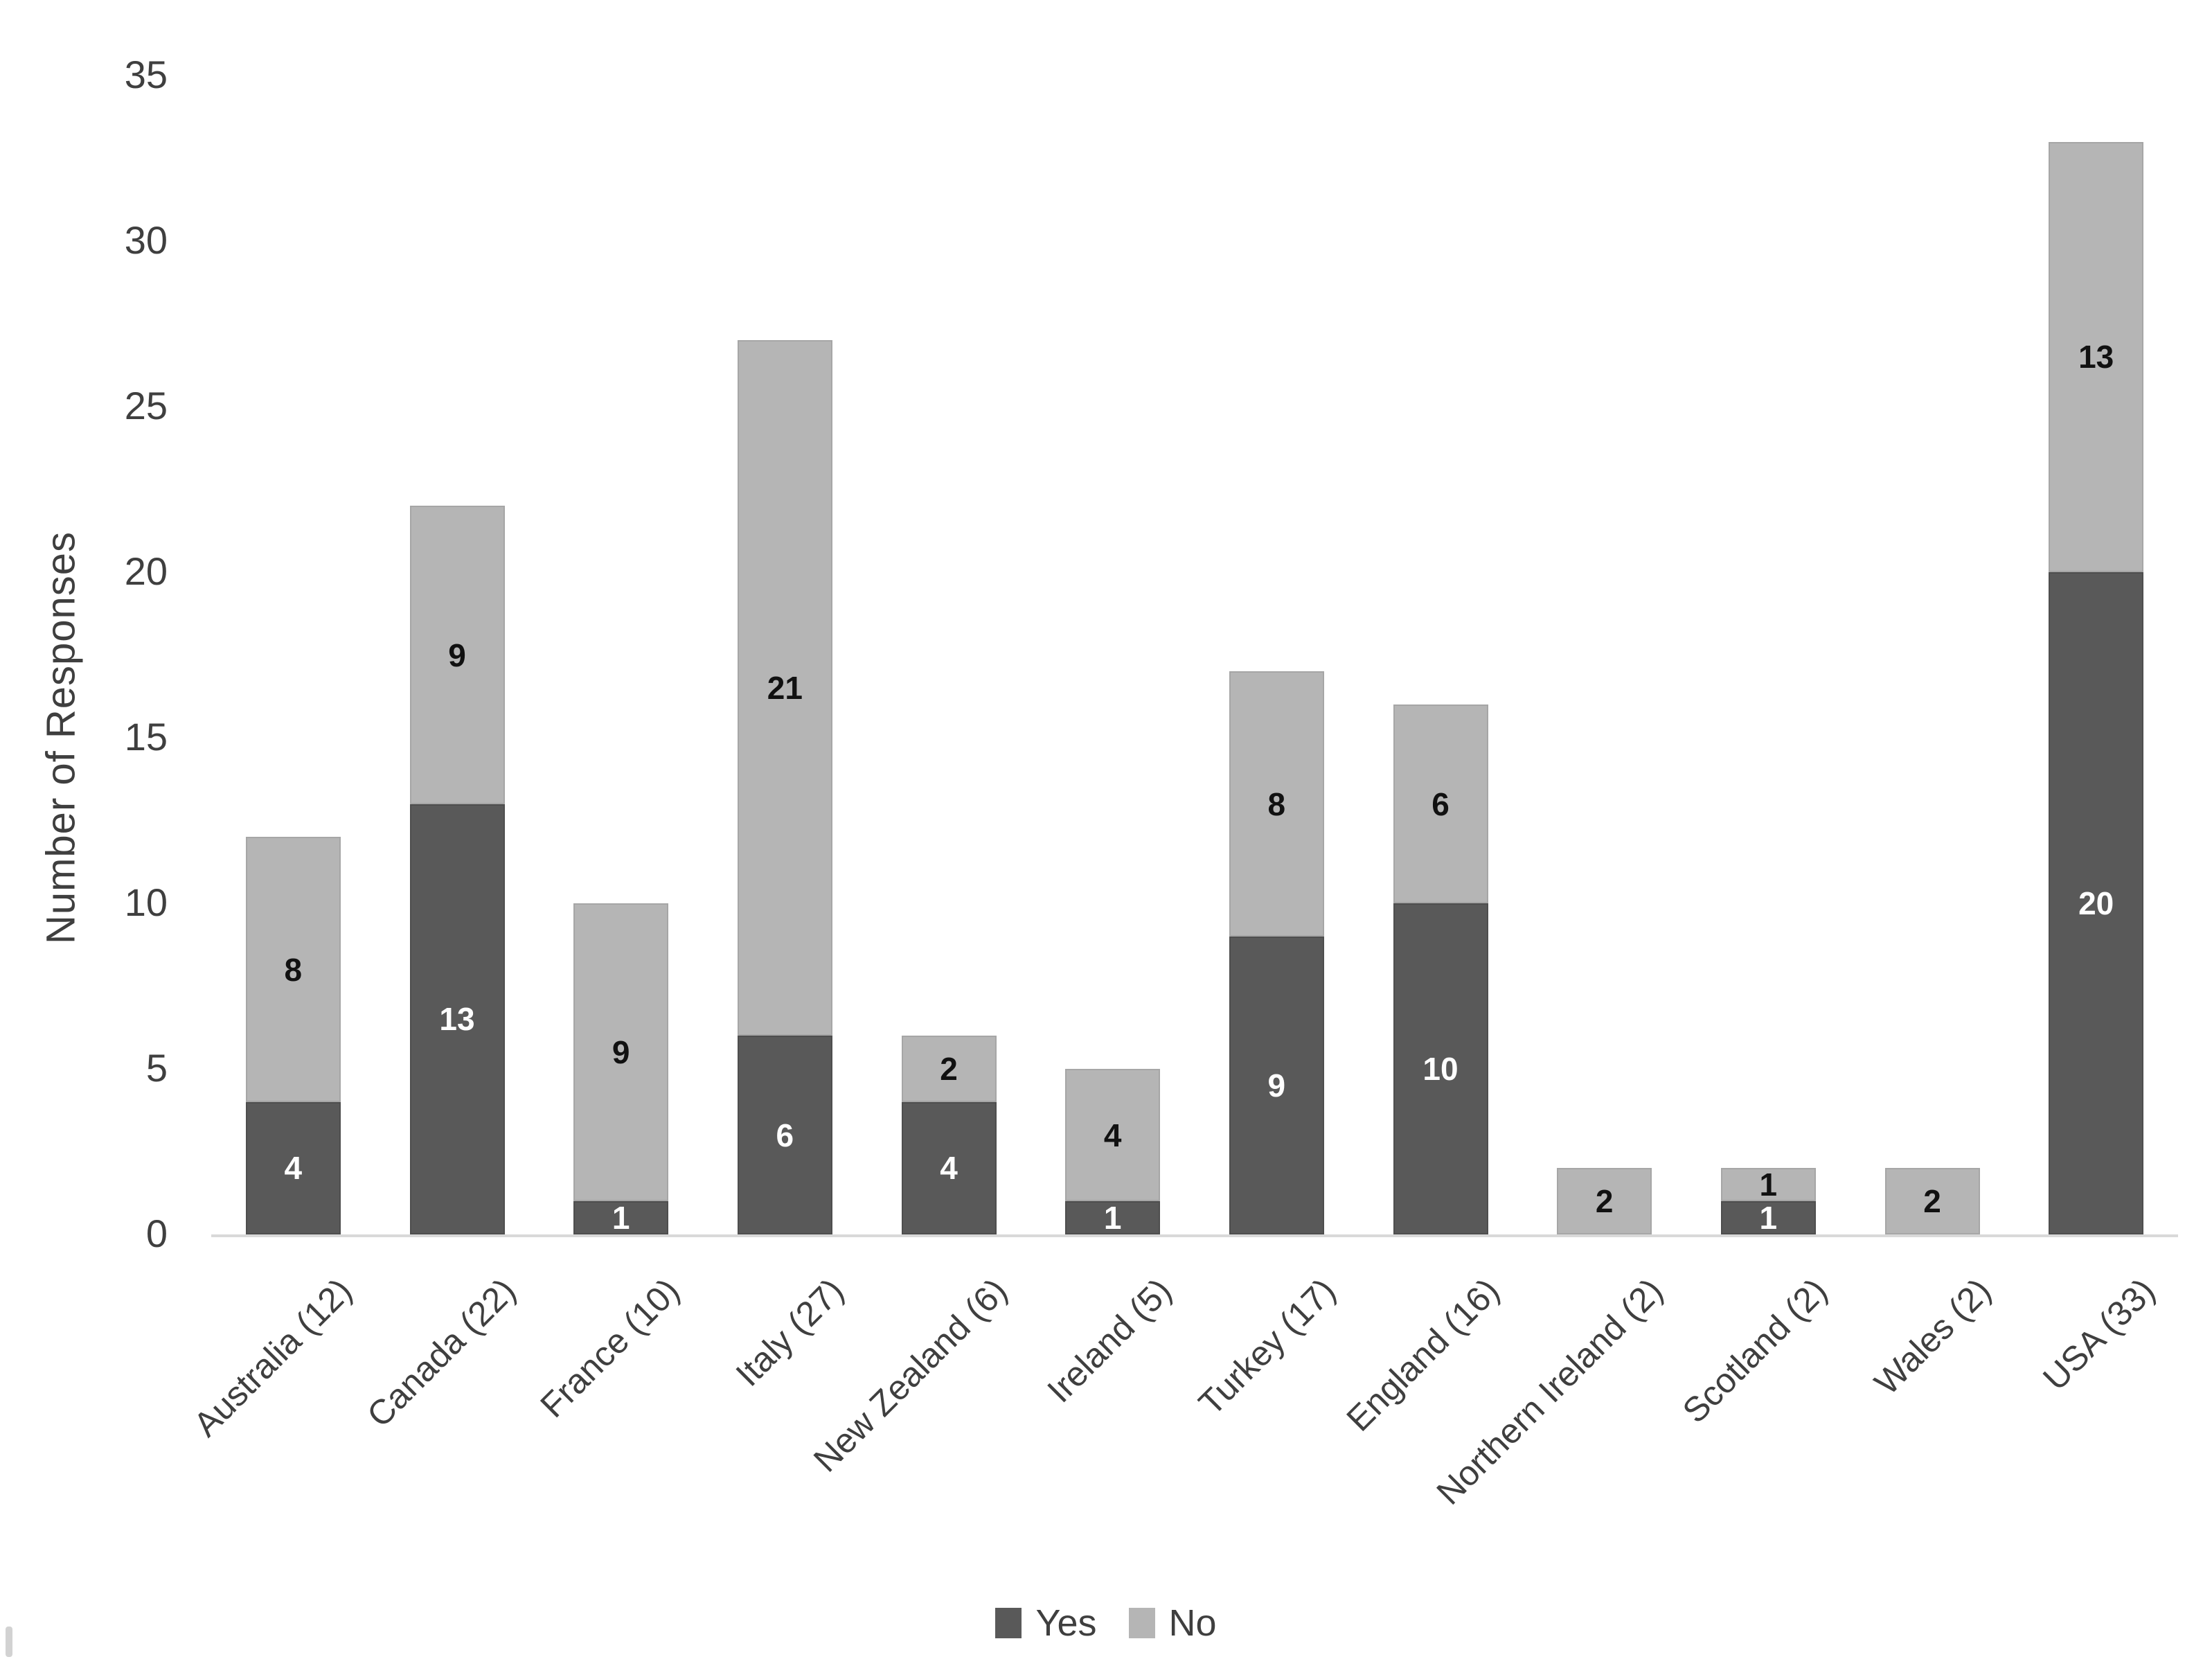 The height and width of the screenshot is (1666, 2212). I want to click on y-tick-label-15: 15, so click(146, 737).